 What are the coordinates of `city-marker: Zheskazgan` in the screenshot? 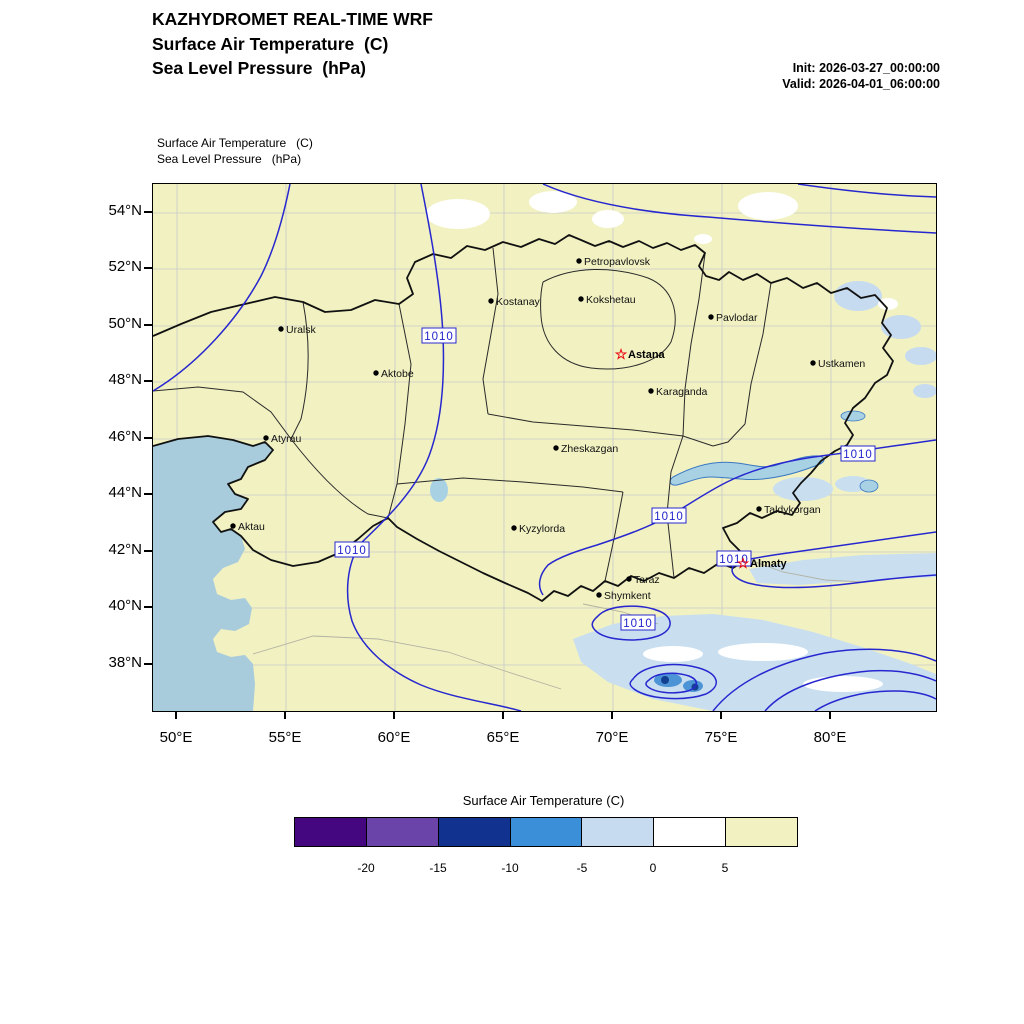 It's located at (585, 449).